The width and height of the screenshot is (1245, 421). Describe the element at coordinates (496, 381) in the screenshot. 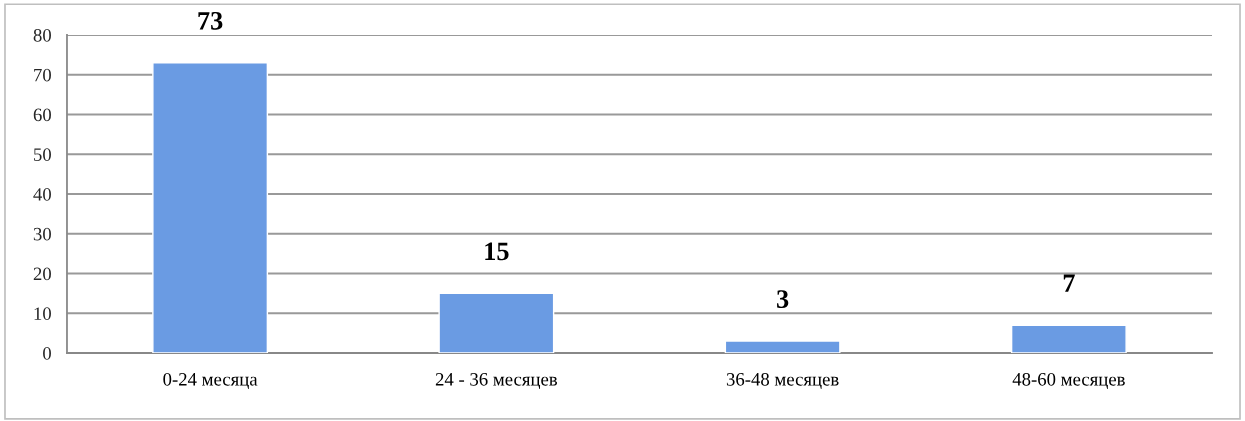

I see `x-tick-label: 24 - 36 месяцев` at that location.